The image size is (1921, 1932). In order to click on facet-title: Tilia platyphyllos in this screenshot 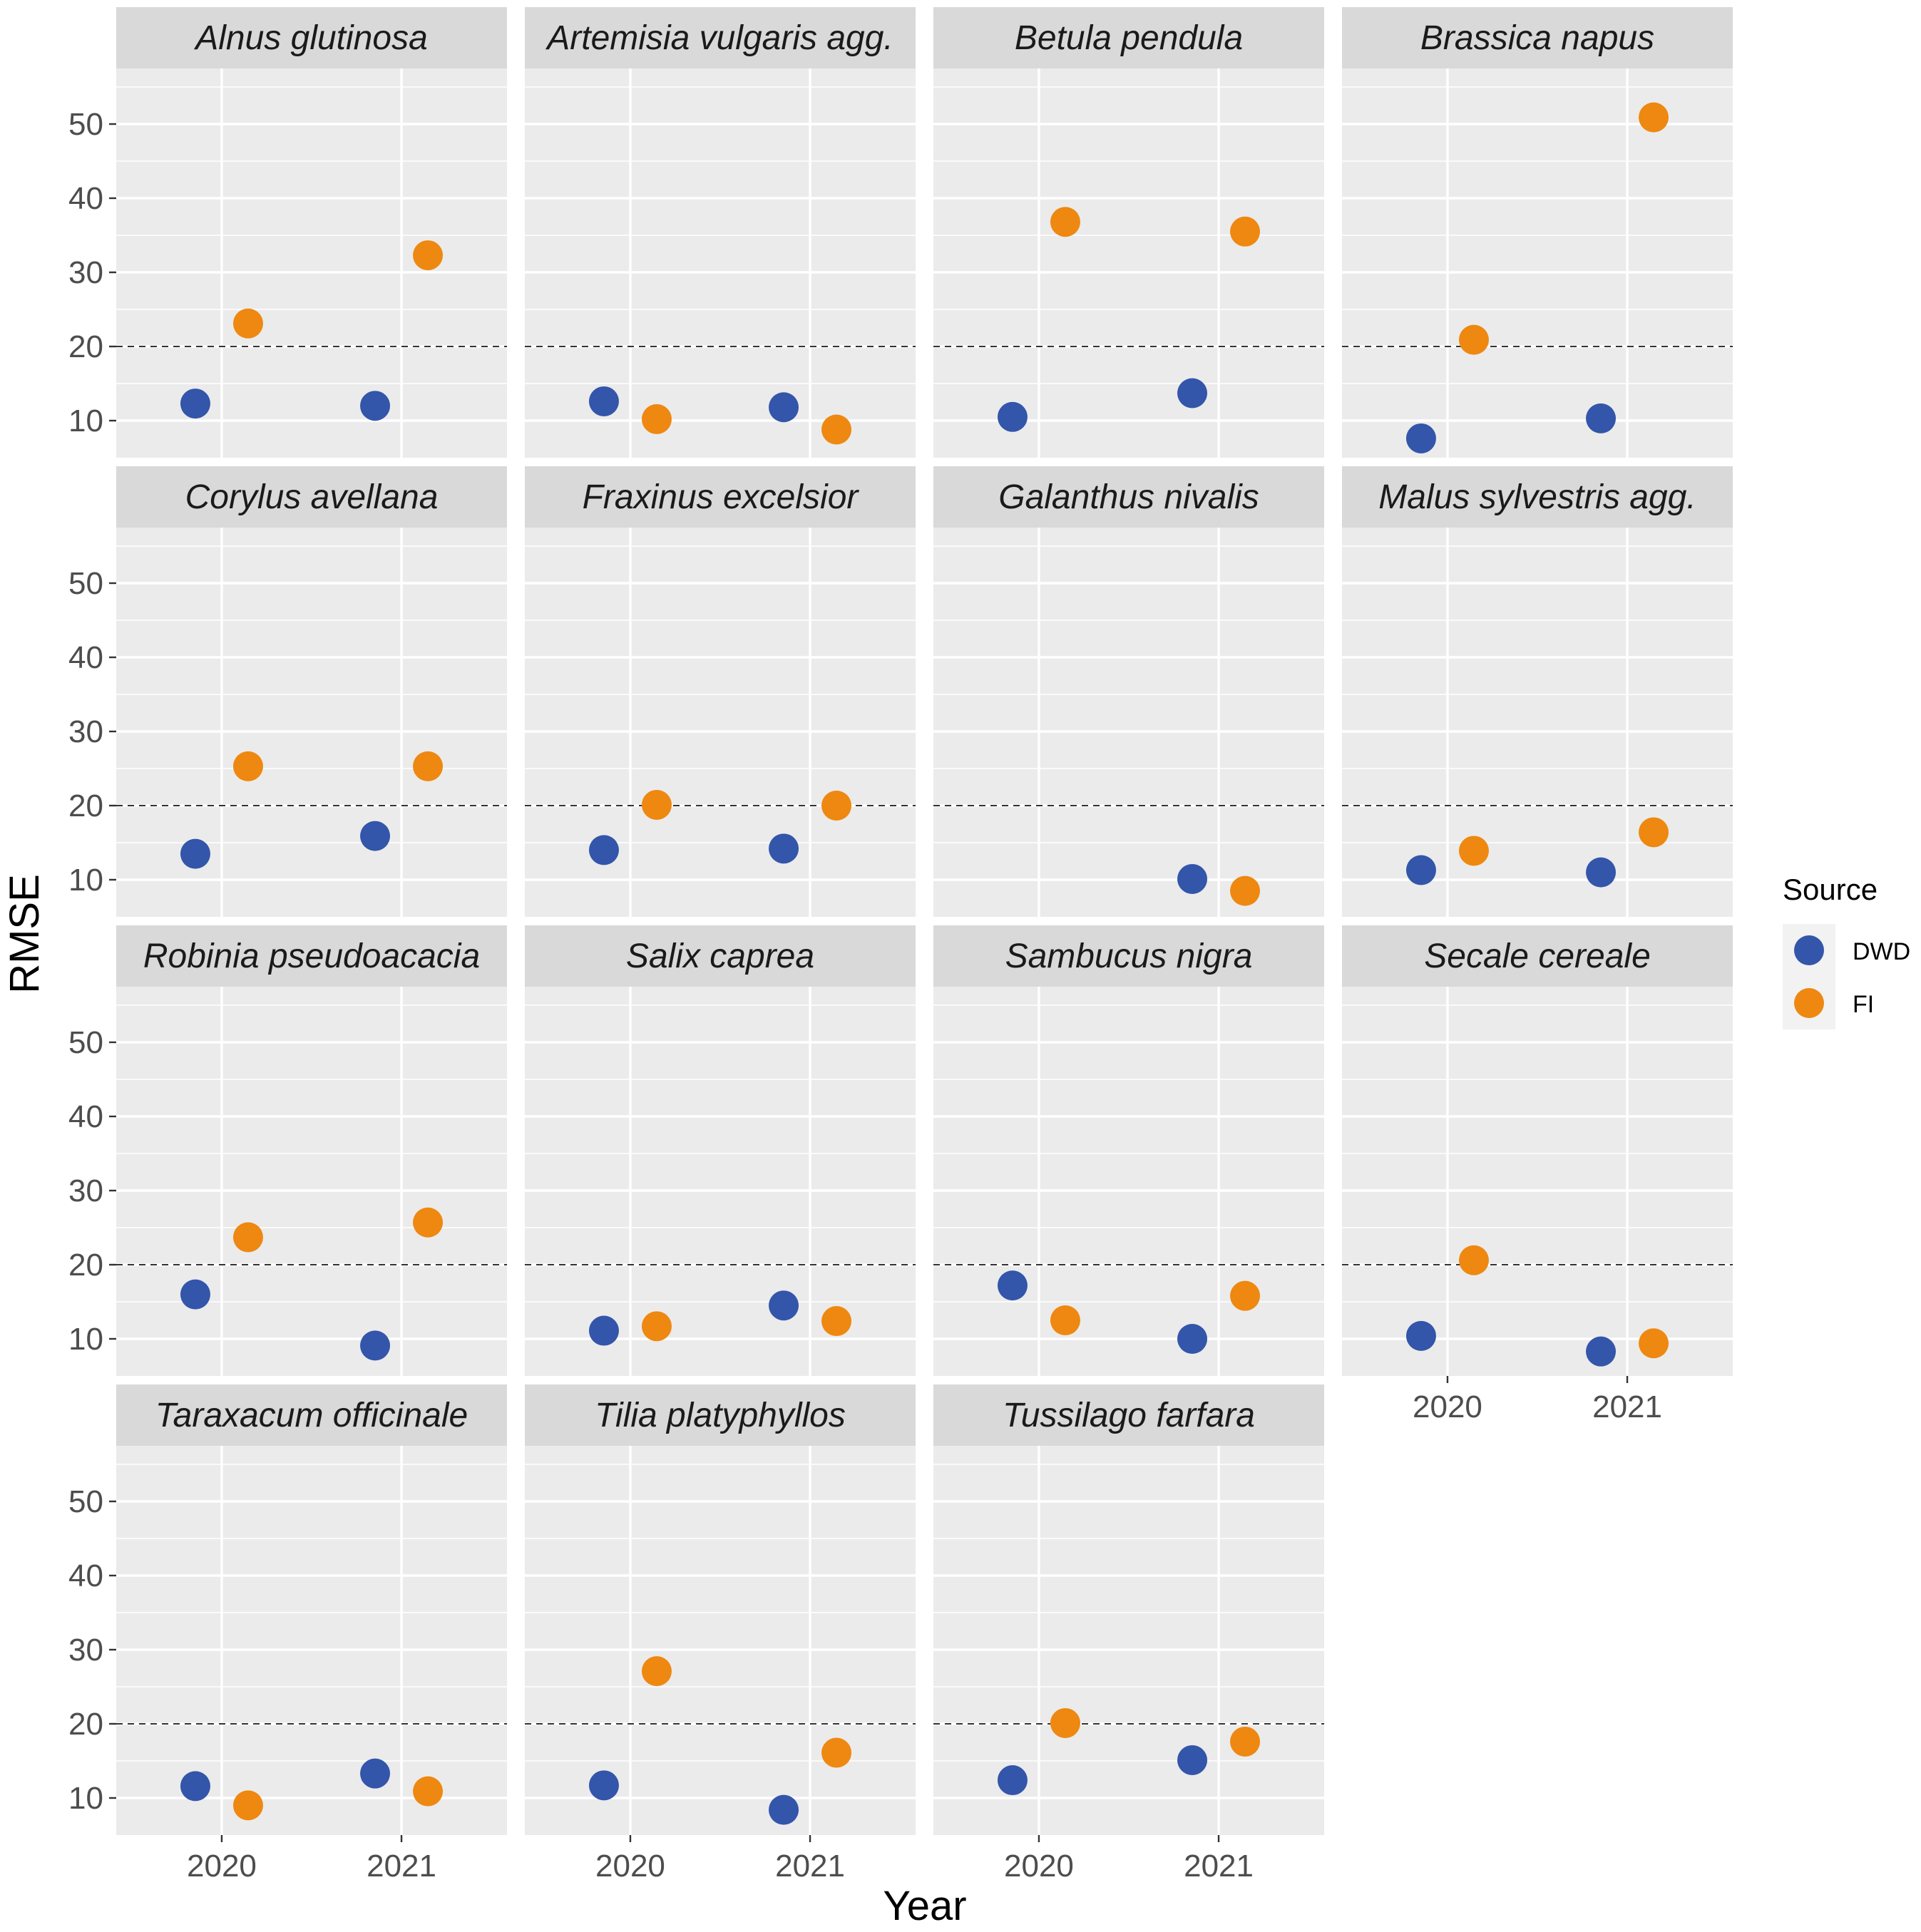, I will do `click(720, 1415)`.